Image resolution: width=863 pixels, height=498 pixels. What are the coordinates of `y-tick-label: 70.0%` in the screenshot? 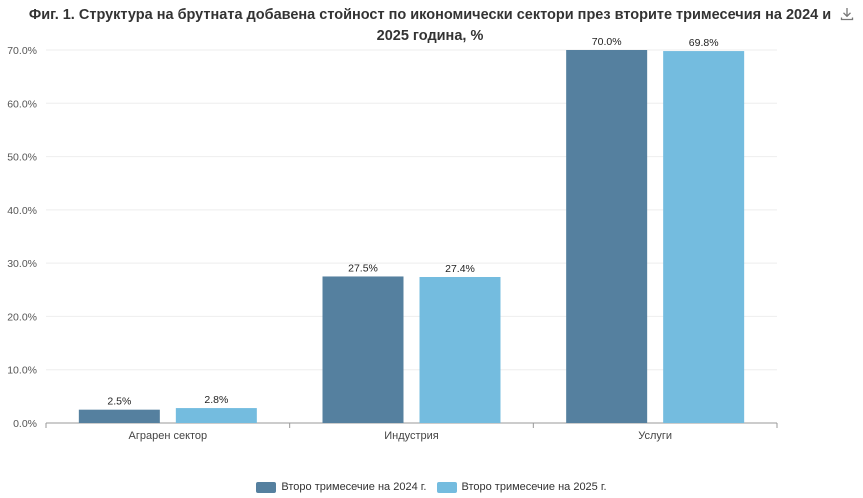 It's located at (22, 51).